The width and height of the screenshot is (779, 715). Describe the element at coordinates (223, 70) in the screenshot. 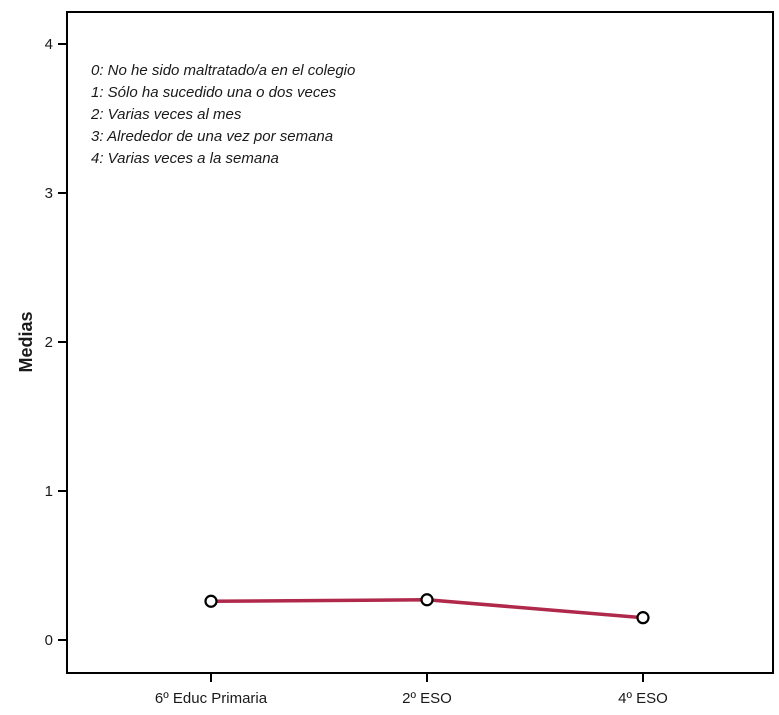

I see `annotation-line-0: 0: No he sido maltratado/a en el colegio` at that location.